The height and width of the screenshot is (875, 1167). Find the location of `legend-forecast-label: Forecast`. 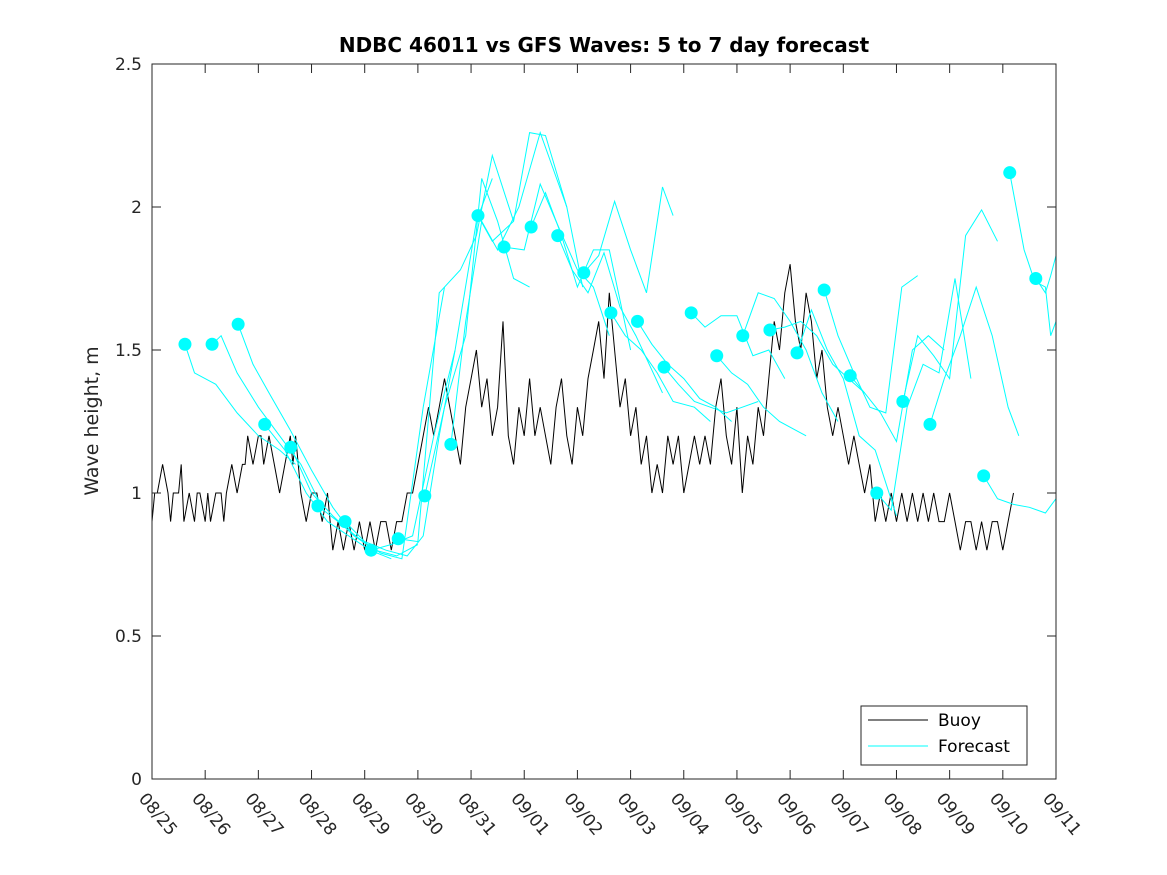

legend-forecast-label: Forecast is located at coordinates (974, 747).